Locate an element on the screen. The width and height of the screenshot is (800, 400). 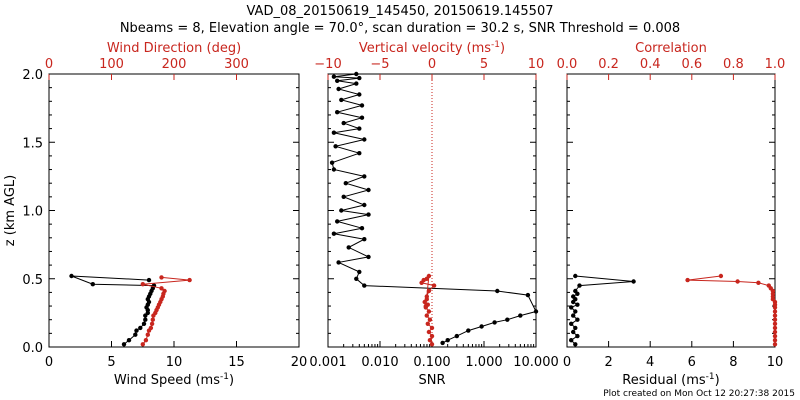
x-top-tick-label: 0.2 is located at coordinates (608, 64).